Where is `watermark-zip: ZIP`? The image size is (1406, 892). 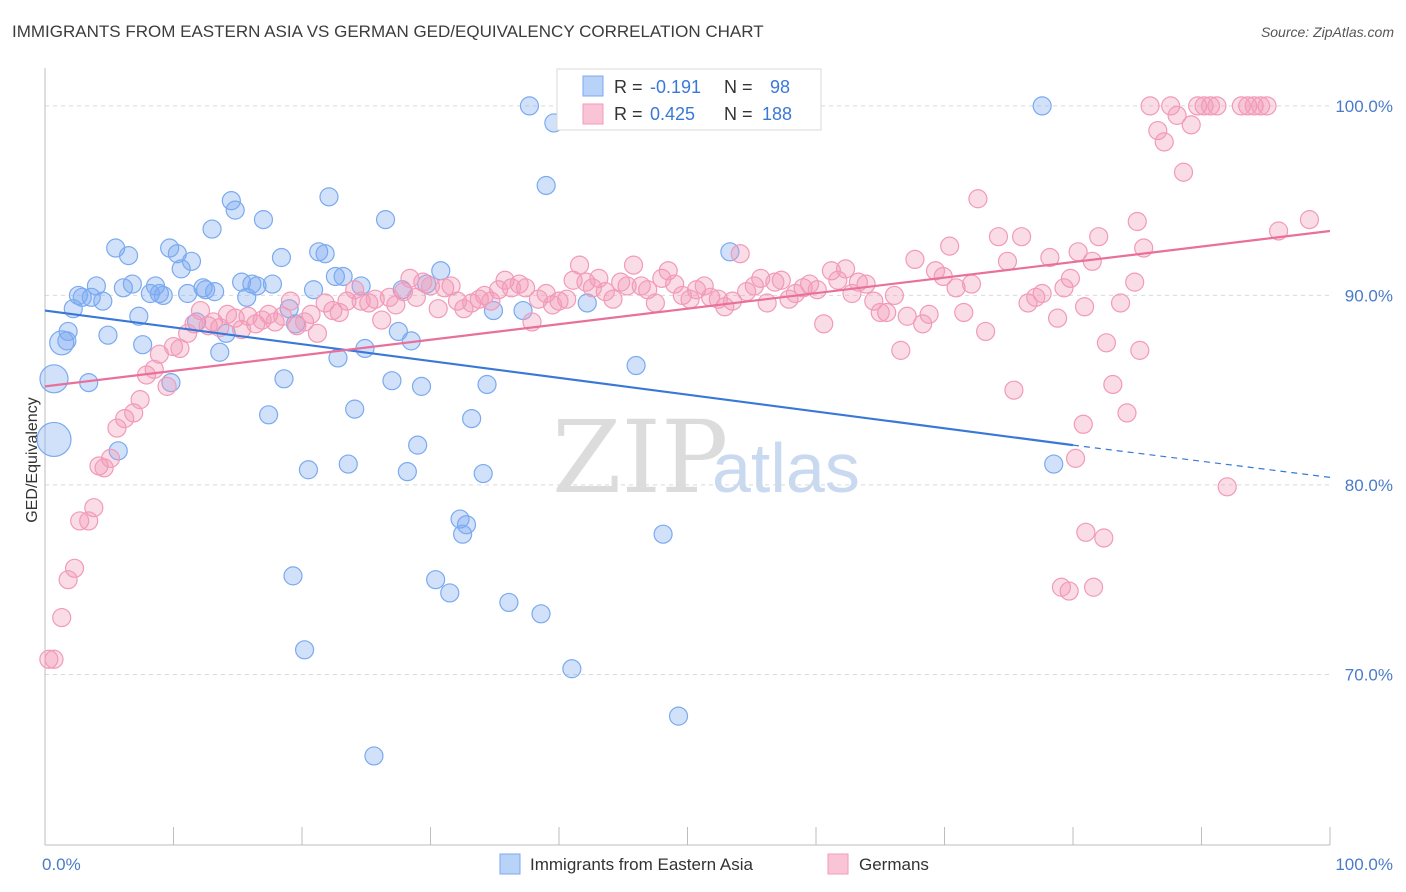 watermark-zip: ZIP is located at coordinates (640, 457).